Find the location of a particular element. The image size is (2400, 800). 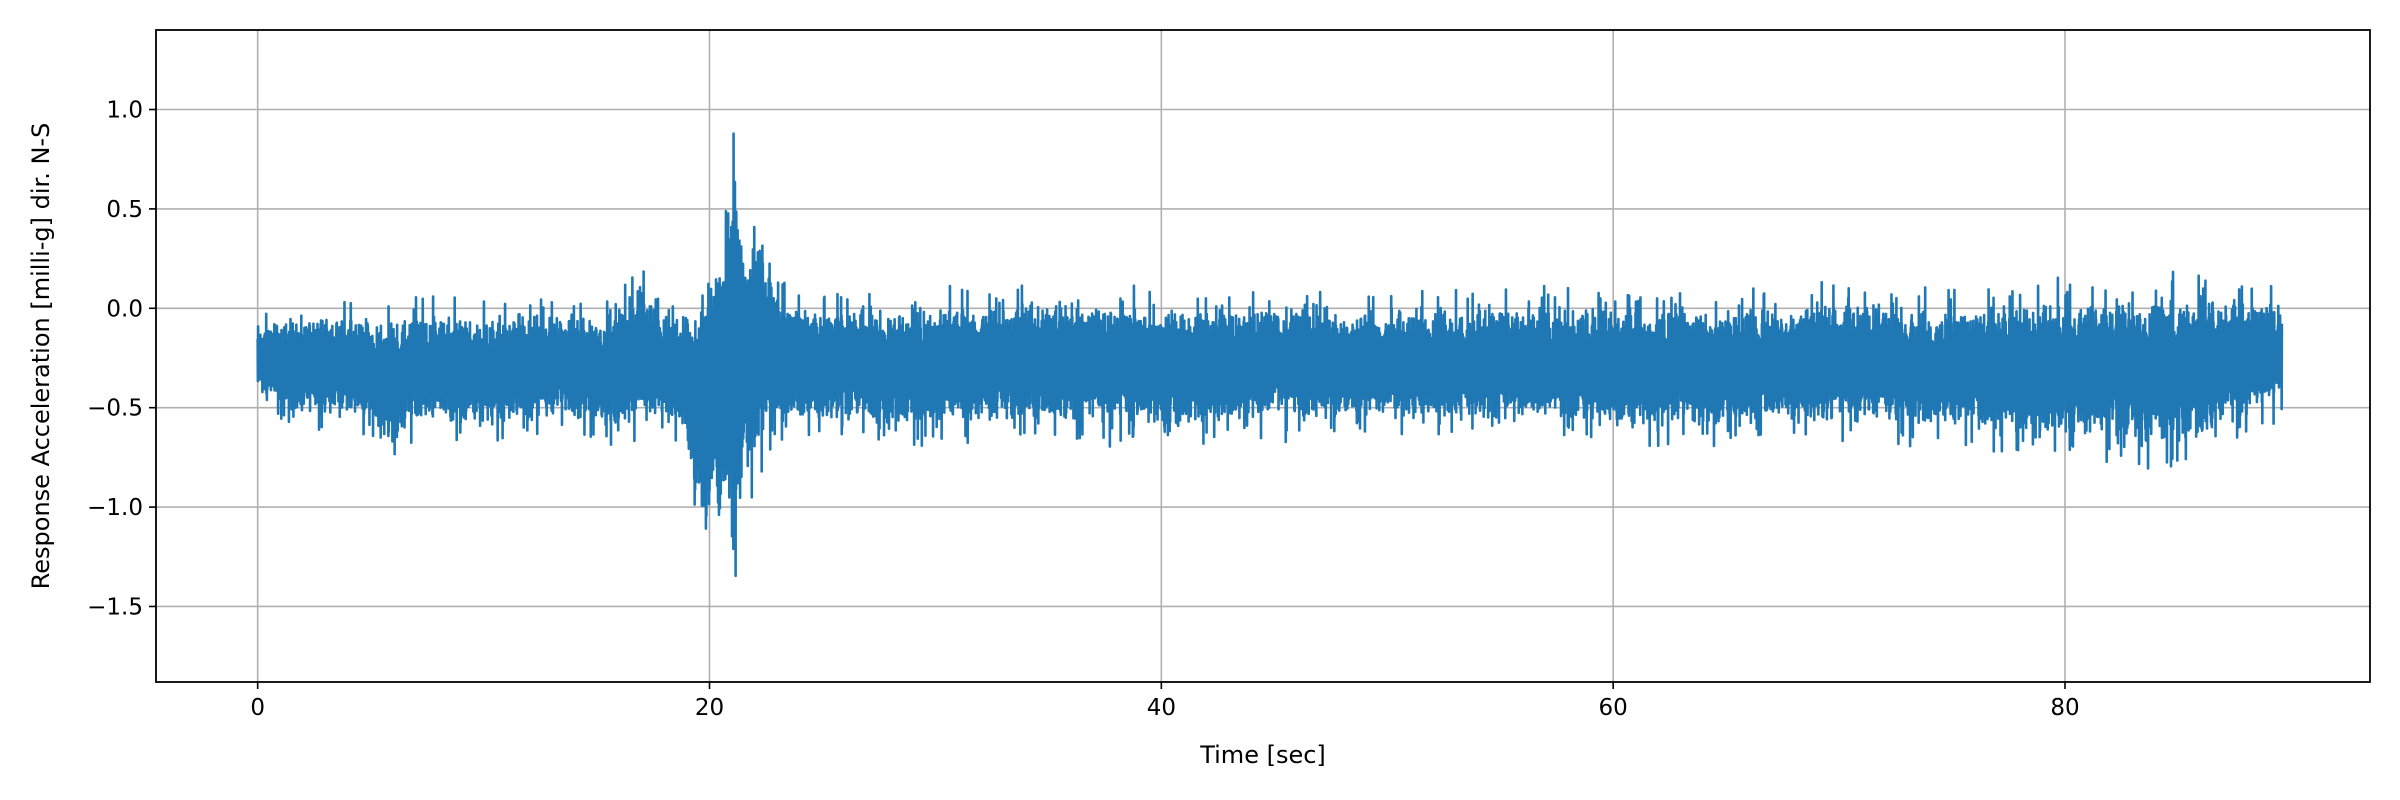

x-tick-label: 20 is located at coordinates (709, 708).